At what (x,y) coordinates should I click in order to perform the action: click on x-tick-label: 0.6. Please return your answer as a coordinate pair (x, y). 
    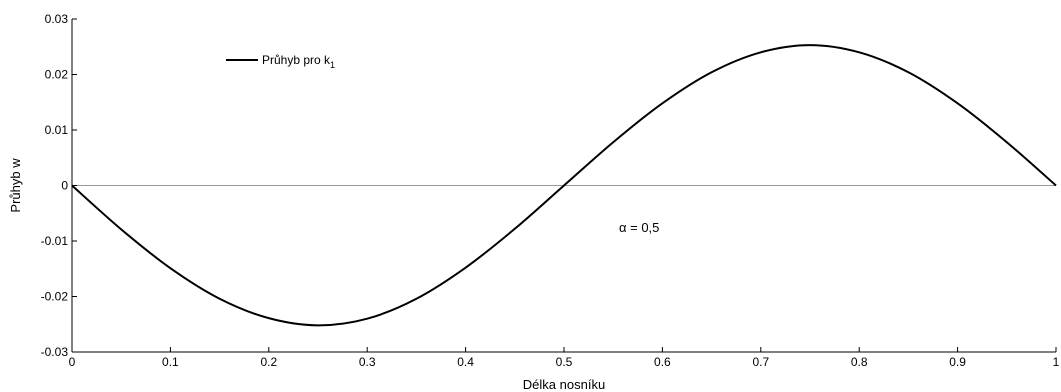
    Looking at the image, I should click on (662, 362).